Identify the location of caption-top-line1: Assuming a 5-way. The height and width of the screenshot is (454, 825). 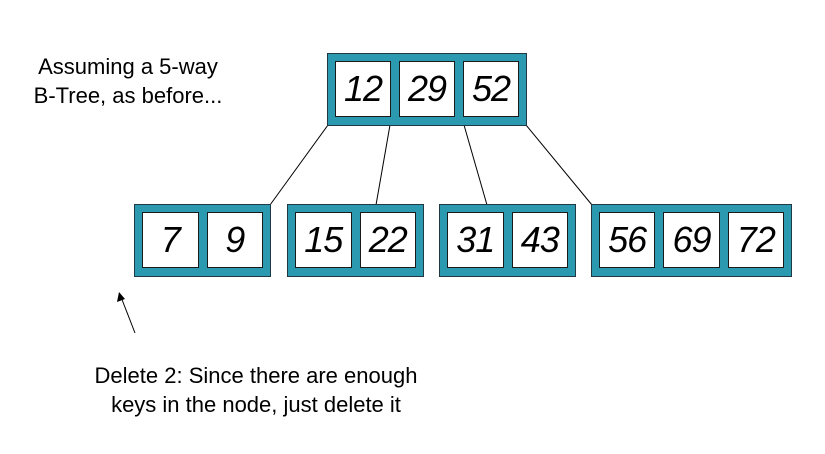
(128, 66).